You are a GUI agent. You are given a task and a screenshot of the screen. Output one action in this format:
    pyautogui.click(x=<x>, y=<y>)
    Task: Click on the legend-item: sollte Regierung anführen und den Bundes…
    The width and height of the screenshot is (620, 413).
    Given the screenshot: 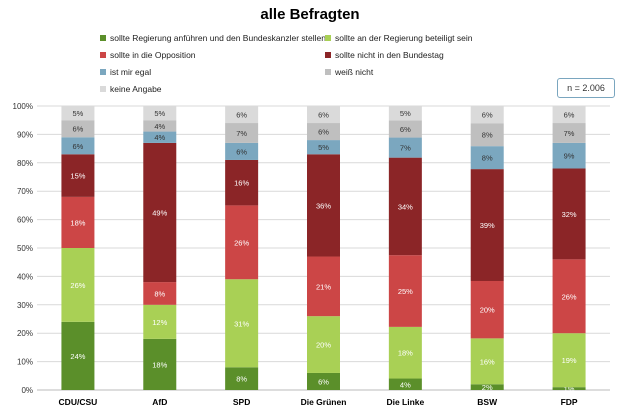 What is the action you would take?
    pyautogui.click(x=213, y=38)
    